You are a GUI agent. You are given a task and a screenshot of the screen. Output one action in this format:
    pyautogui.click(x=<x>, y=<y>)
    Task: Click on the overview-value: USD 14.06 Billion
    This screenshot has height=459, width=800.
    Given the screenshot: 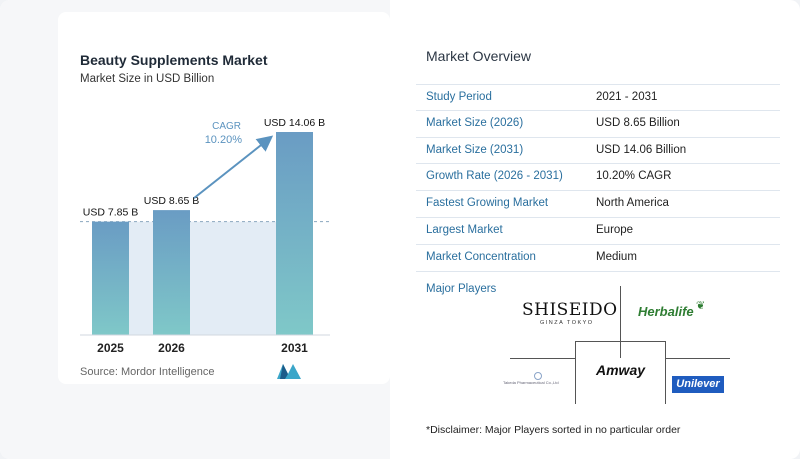 What is the action you would take?
    pyautogui.click(x=641, y=149)
    